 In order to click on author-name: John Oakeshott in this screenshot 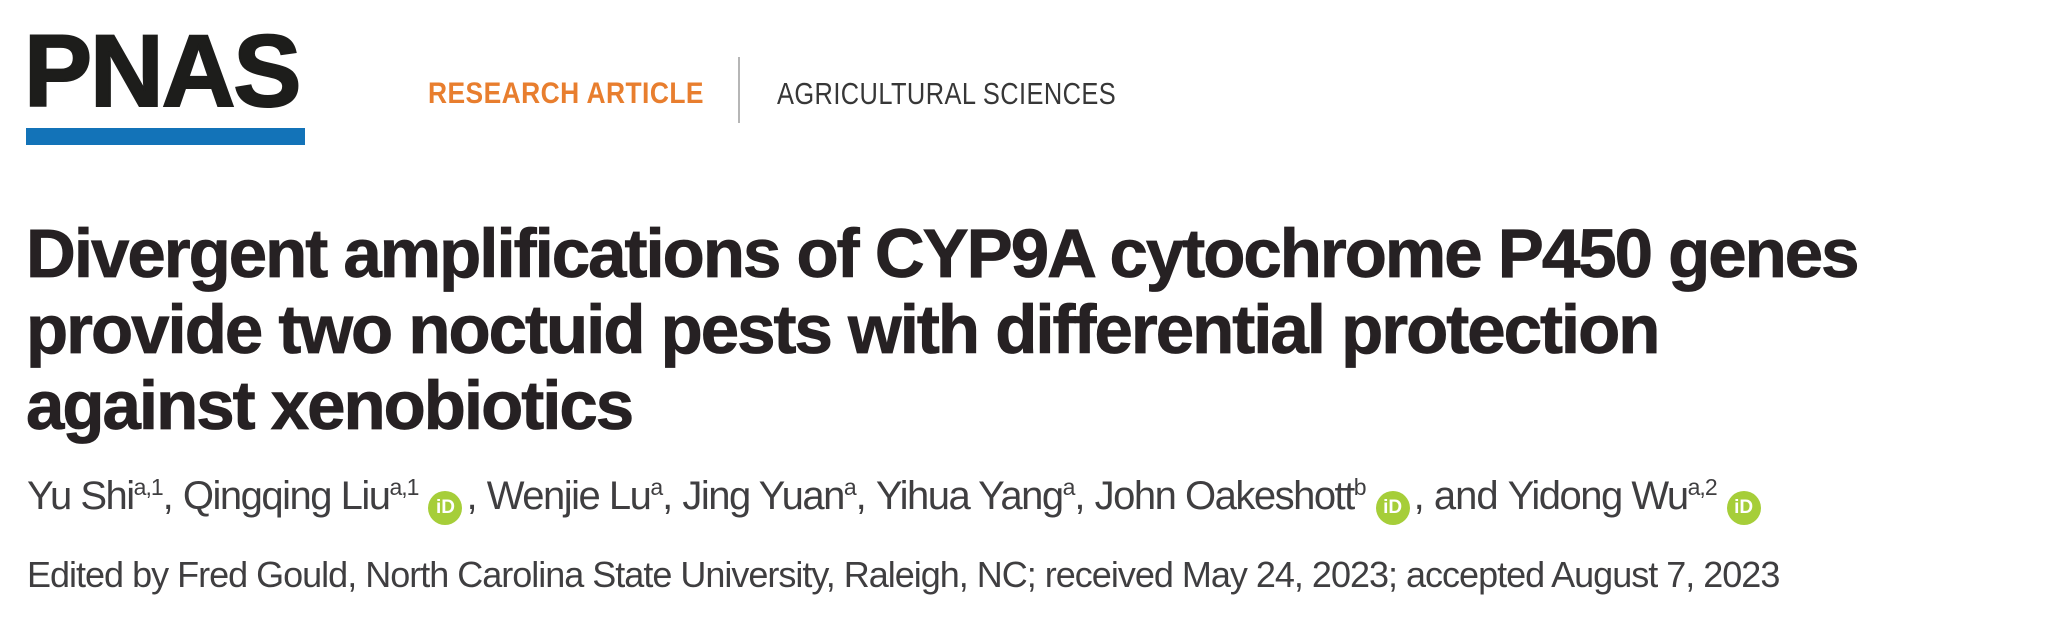, I will do `click(1225, 496)`.